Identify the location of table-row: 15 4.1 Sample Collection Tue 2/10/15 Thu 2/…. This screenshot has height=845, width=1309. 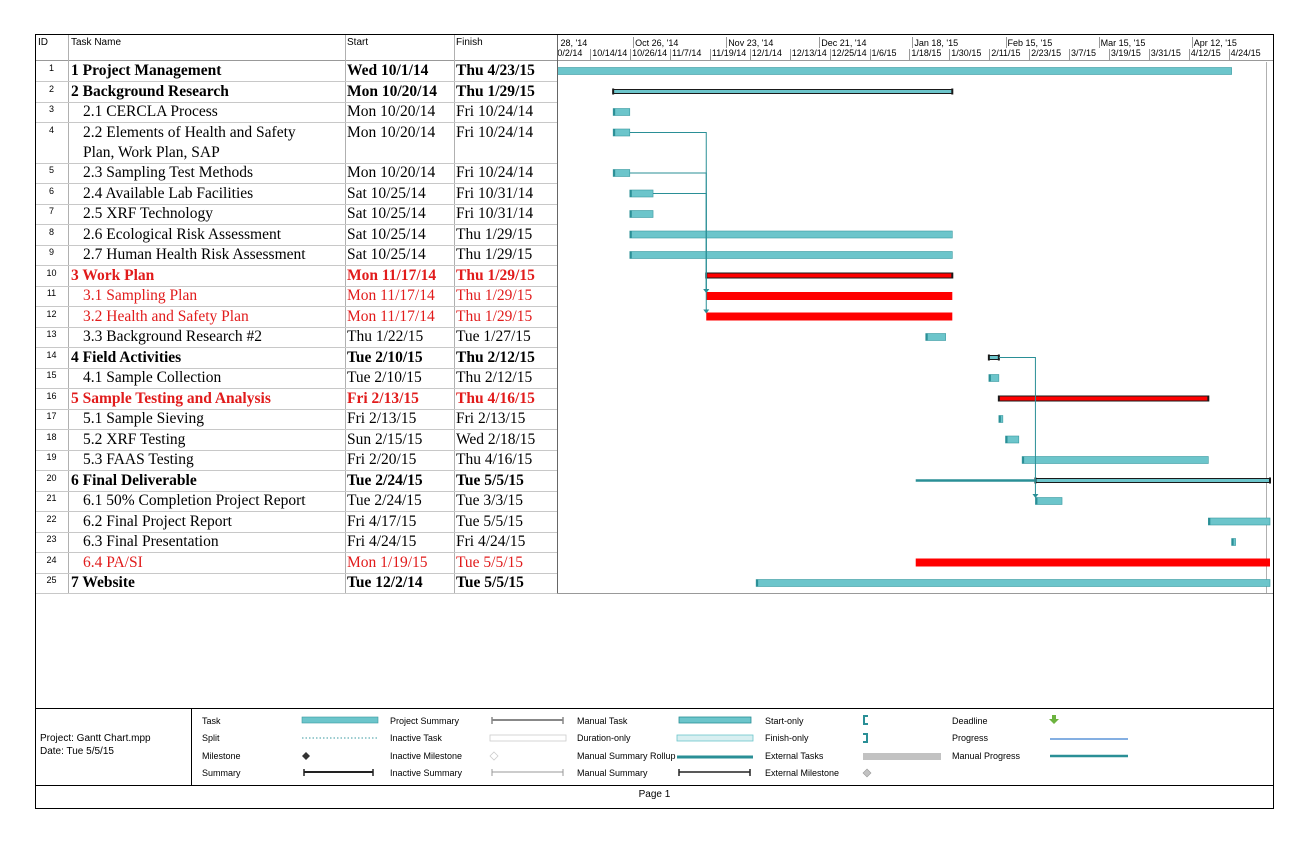
(296, 378).